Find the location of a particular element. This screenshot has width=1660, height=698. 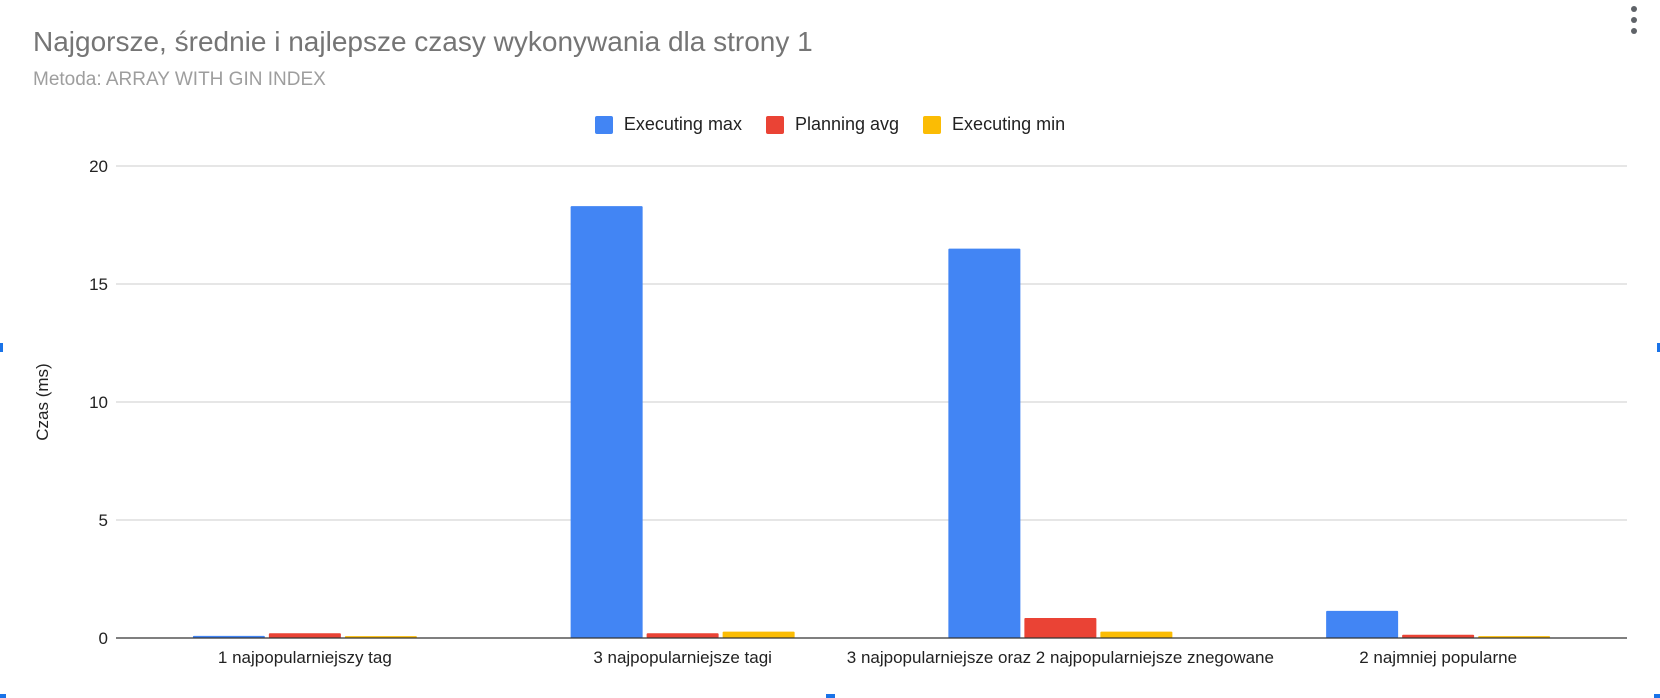

legend-item-executing-max: Executing max is located at coordinates (668, 124).